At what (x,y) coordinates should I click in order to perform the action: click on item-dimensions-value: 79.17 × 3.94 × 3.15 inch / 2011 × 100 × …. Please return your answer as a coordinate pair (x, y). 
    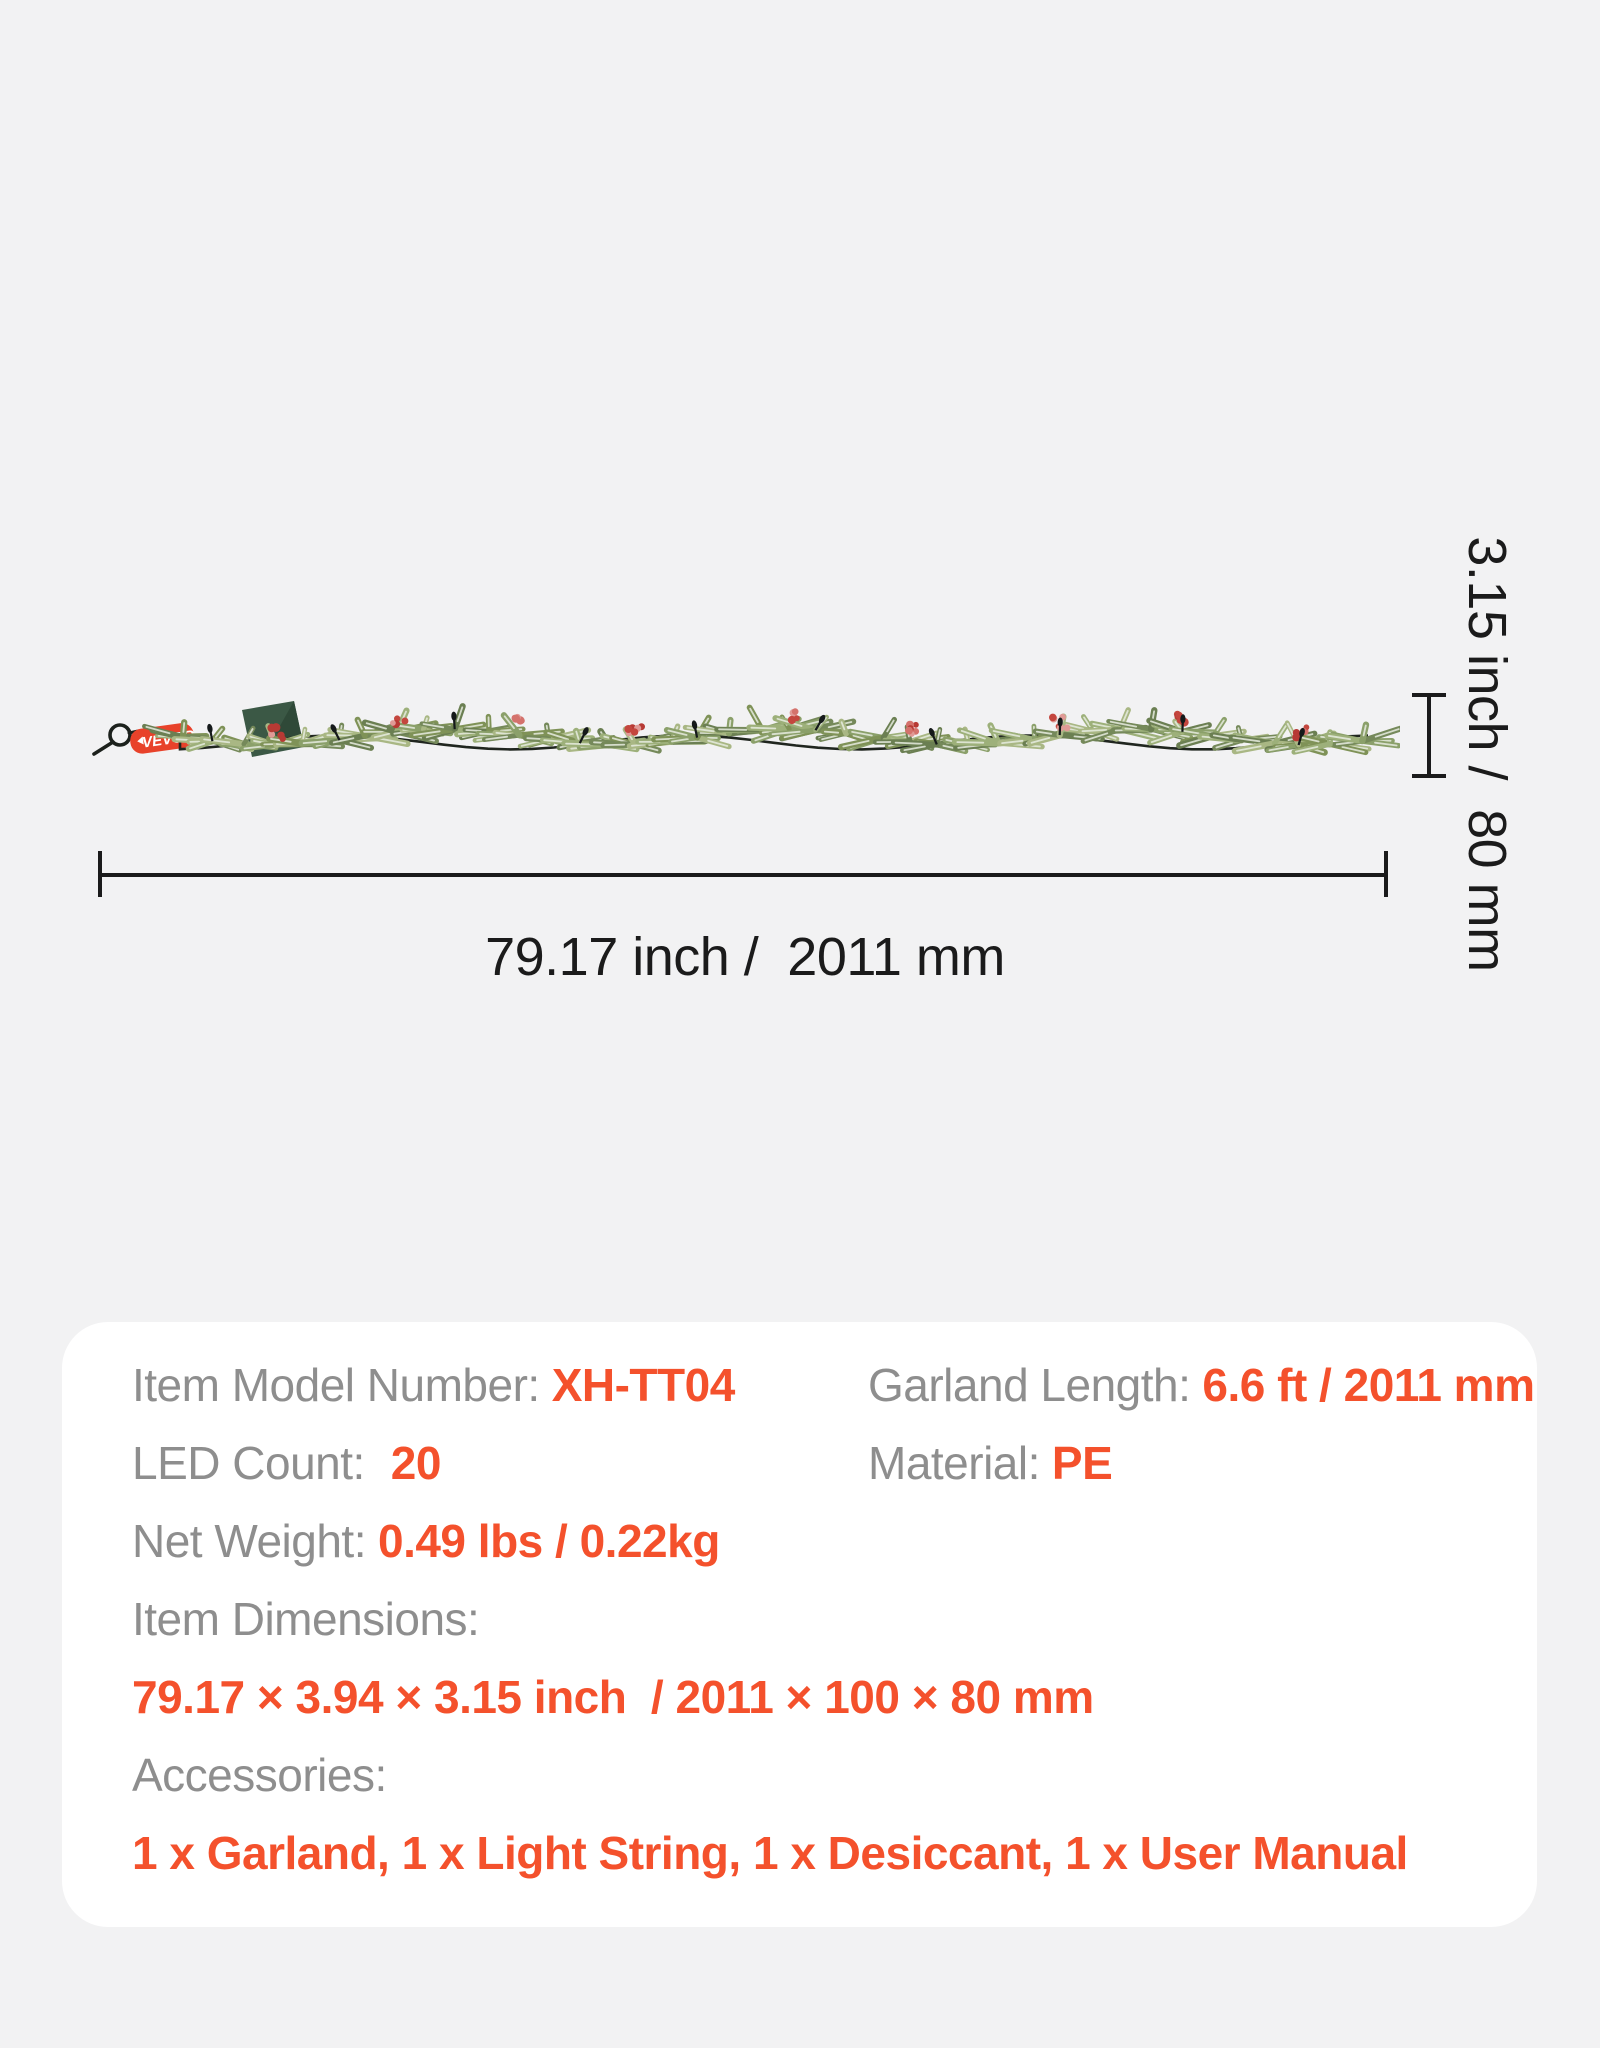
    Looking at the image, I should click on (613, 1697).